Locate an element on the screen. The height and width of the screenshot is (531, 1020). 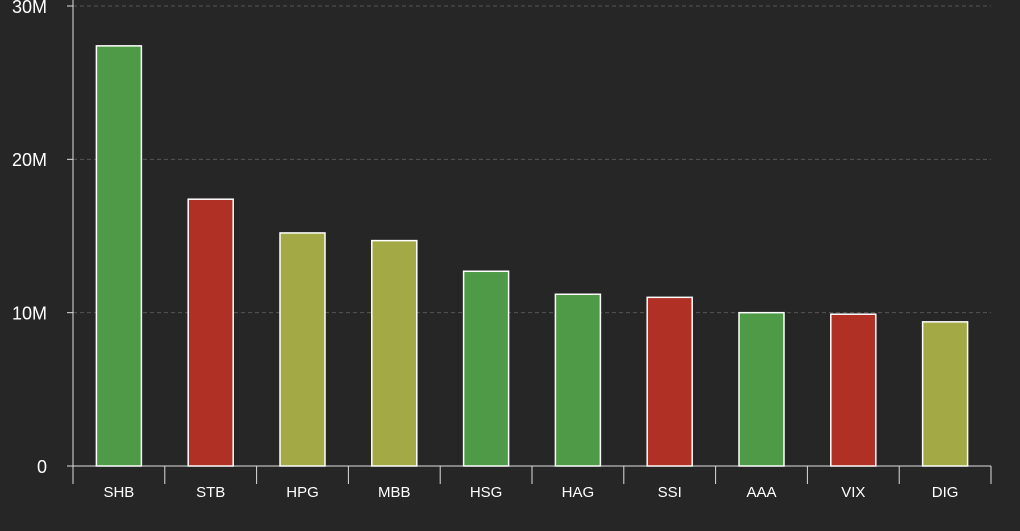
x-tick-label: HPG is located at coordinates (302, 492).